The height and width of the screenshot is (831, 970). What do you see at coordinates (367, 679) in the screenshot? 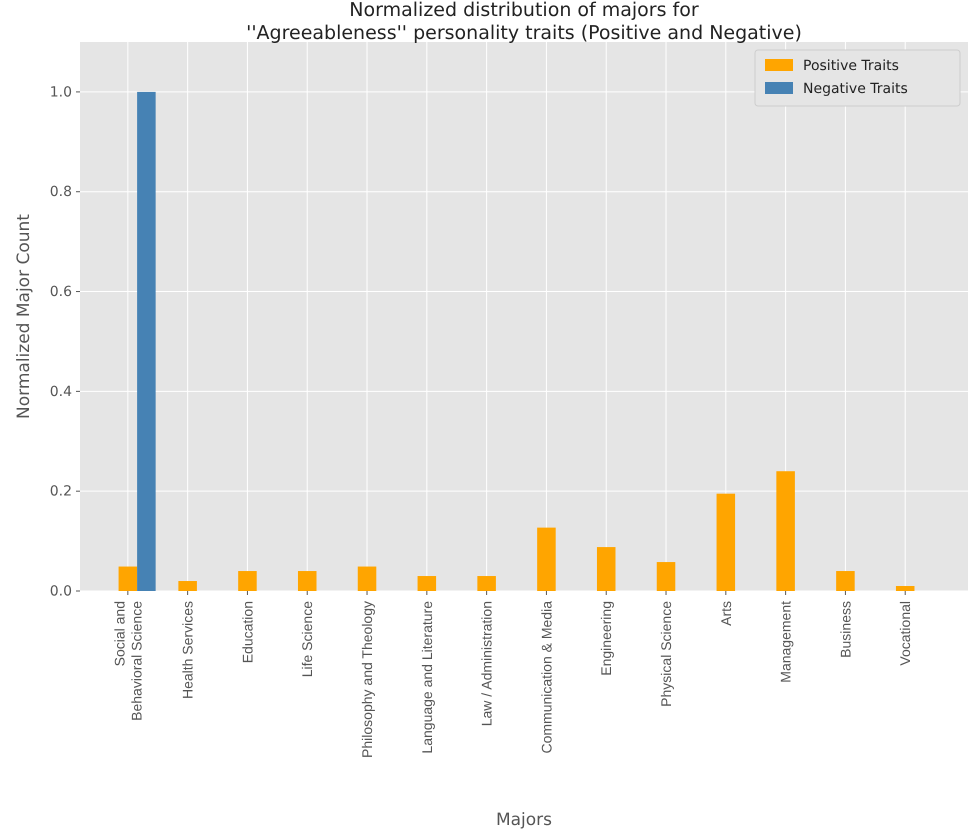
I see `x-tick-label: Philosophy and Theology` at bounding box center [367, 679].